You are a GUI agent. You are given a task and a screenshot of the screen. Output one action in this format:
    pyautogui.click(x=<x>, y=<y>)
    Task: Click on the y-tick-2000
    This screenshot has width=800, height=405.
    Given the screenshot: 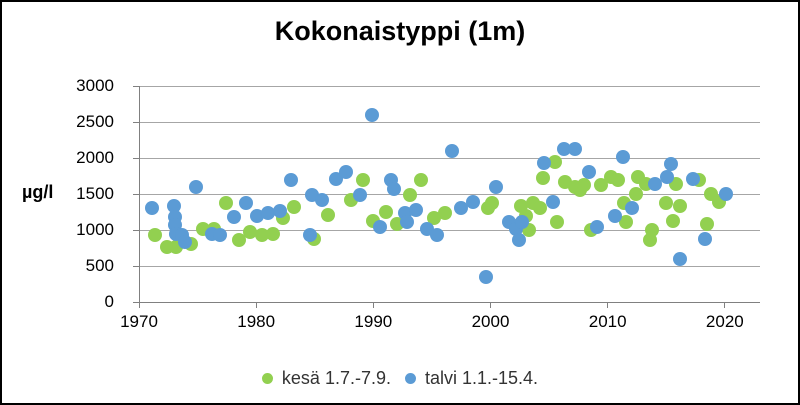 What is the action you would take?
    pyautogui.click(x=136, y=158)
    